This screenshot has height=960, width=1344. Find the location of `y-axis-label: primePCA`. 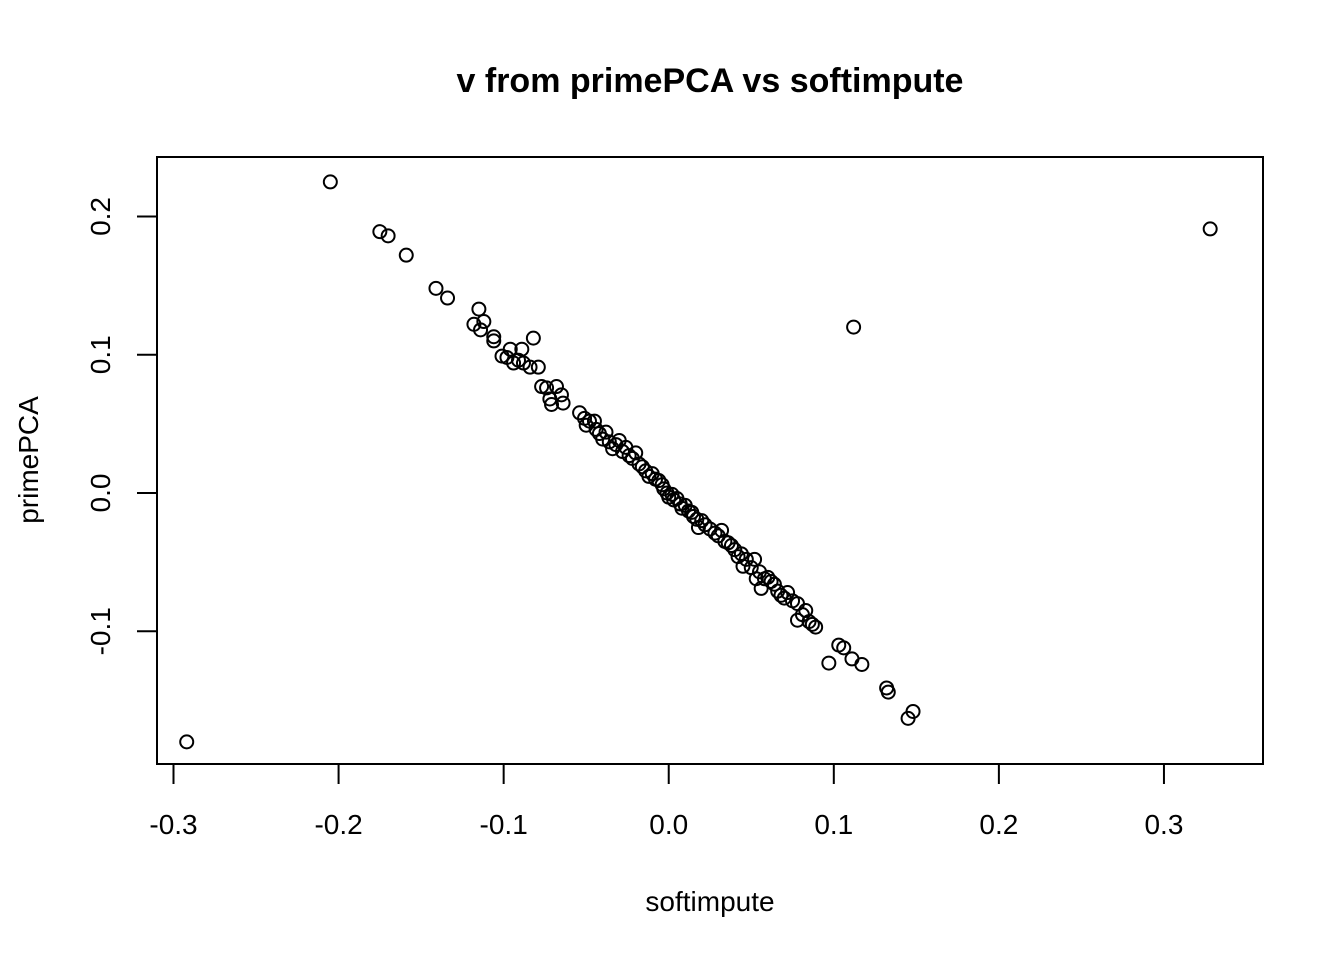

y-axis-label: primePCA is located at coordinates (28, 460).